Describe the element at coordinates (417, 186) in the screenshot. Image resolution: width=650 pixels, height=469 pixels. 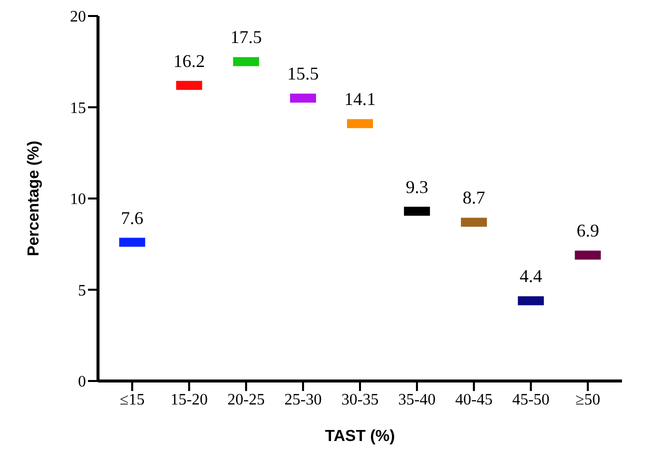
I see `data-label: 9.3` at that location.